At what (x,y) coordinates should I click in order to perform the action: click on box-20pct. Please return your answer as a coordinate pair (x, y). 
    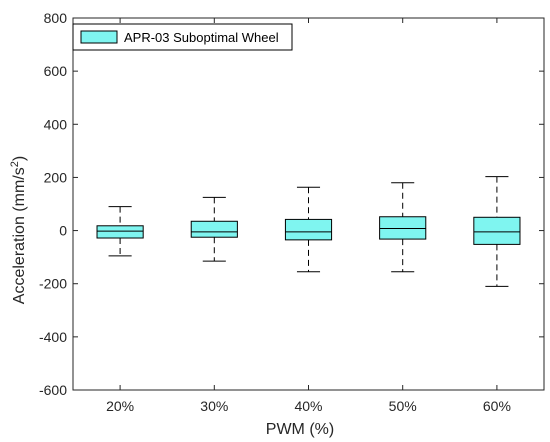
    Looking at the image, I should click on (120, 231).